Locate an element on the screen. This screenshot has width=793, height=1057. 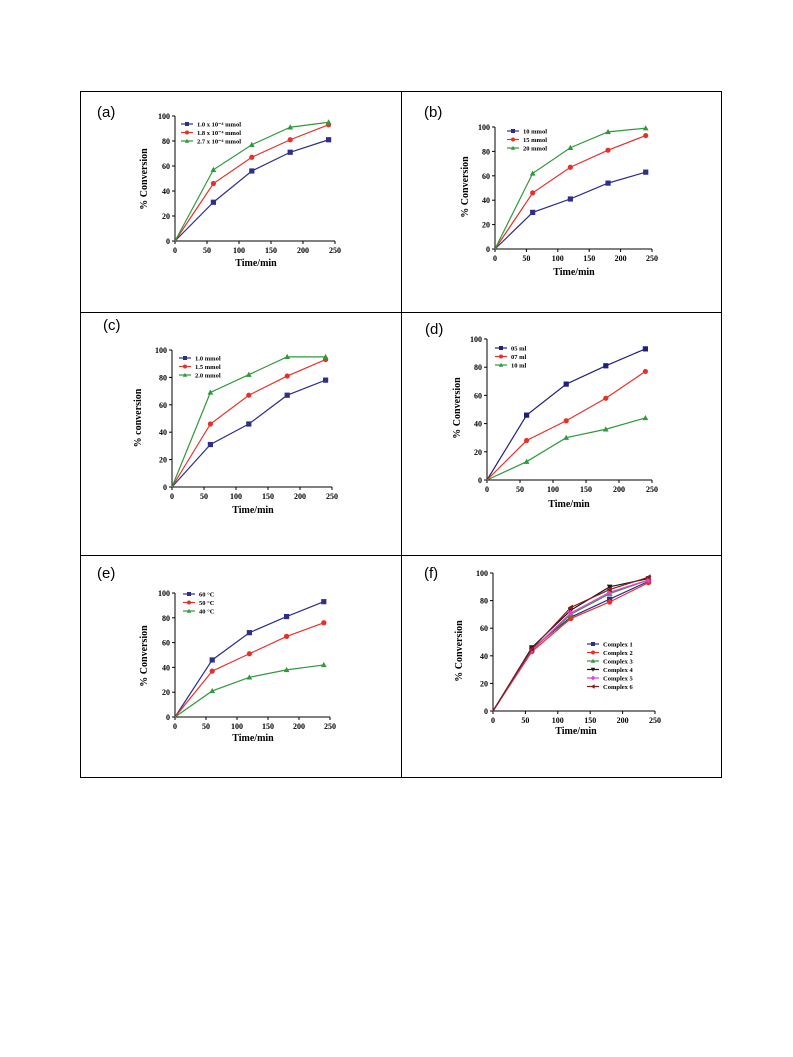
legend-label: 2.7 x 10⁻⁴ mmol is located at coordinates (219, 142).